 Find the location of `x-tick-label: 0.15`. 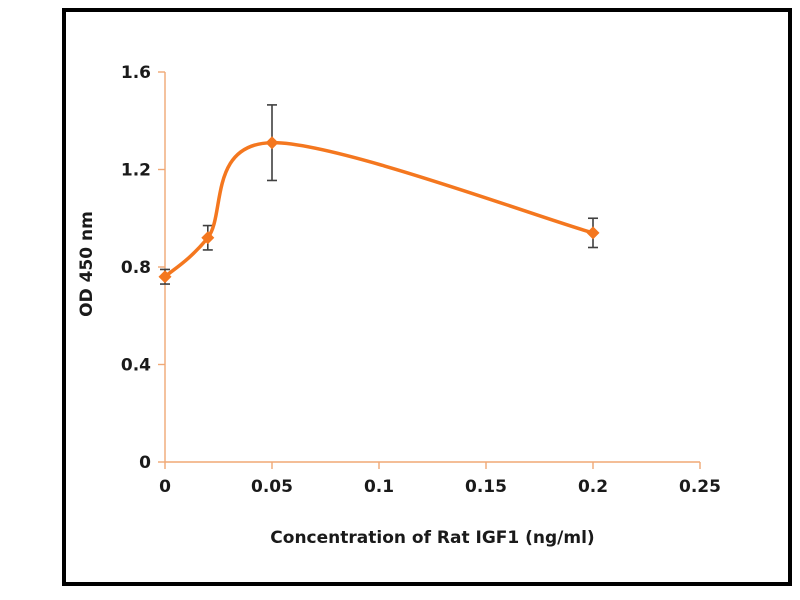

x-tick-label: 0.15 is located at coordinates (486, 487).